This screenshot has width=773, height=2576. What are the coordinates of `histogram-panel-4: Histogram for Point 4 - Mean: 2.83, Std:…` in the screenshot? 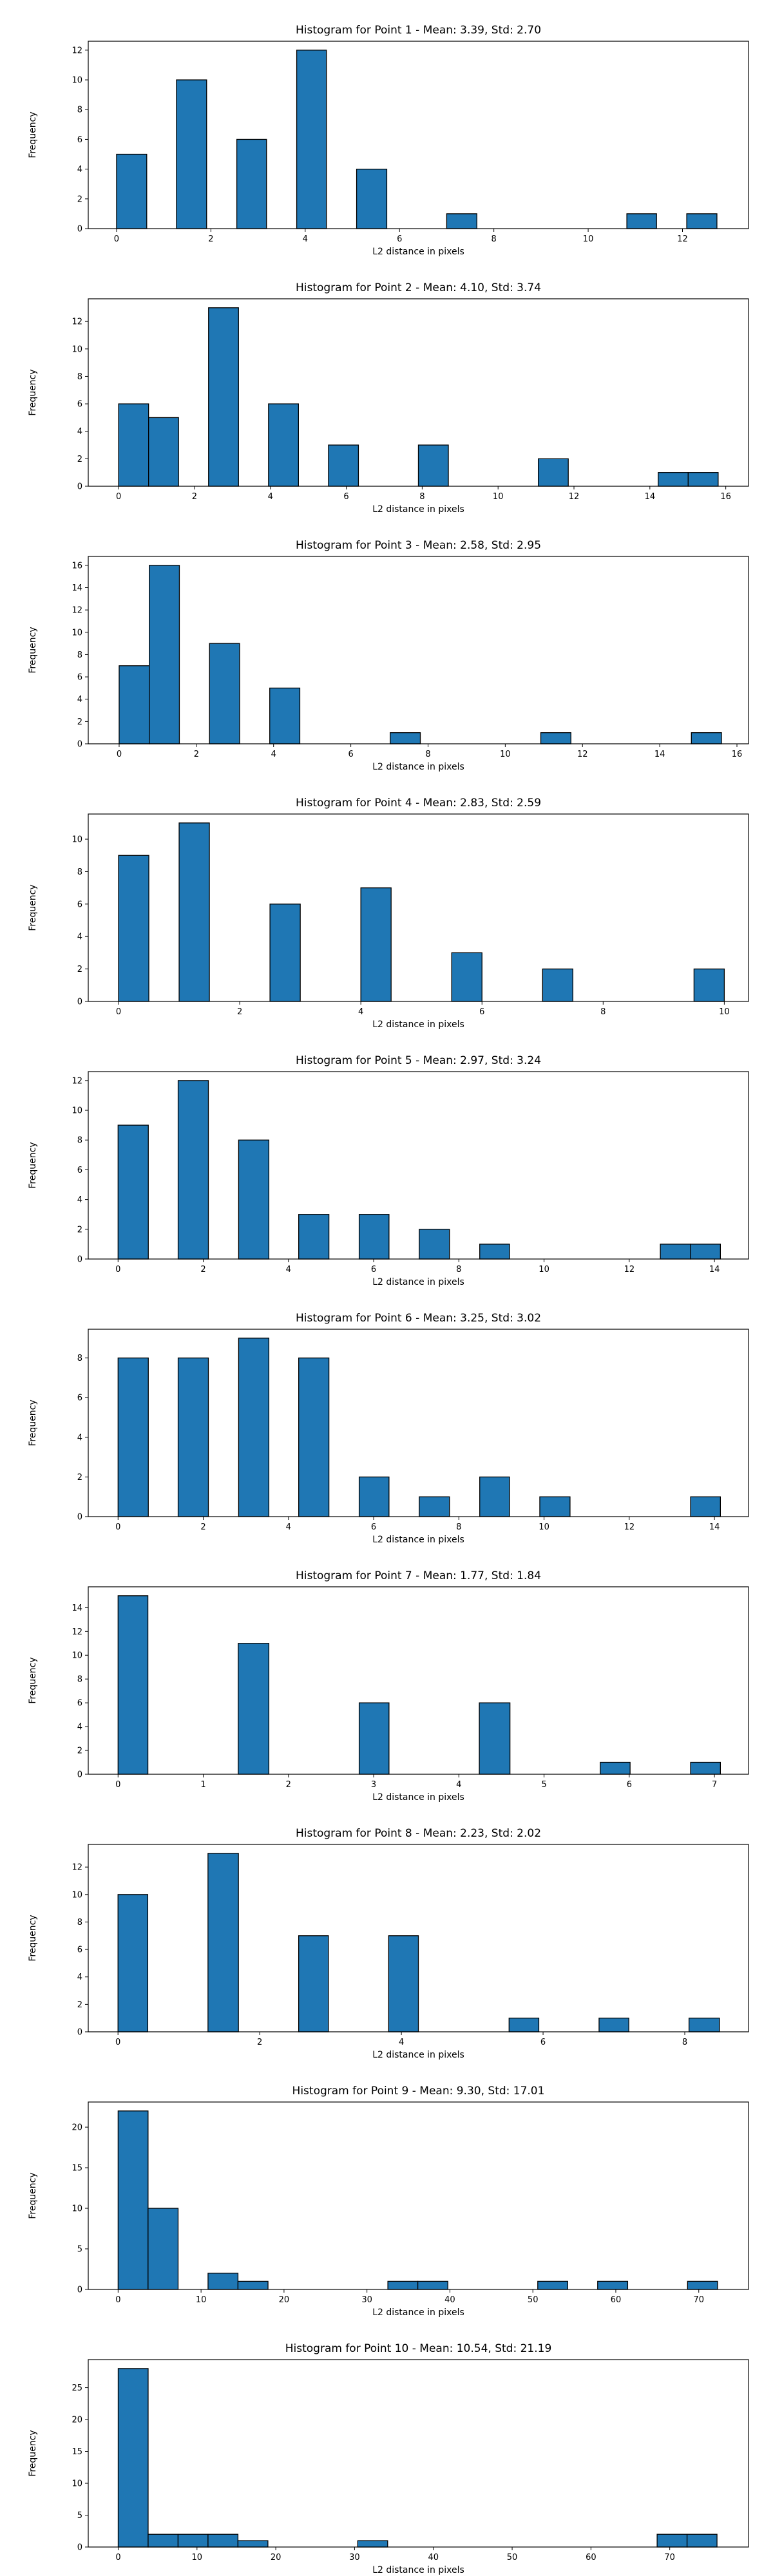 It's located at (386, 902).